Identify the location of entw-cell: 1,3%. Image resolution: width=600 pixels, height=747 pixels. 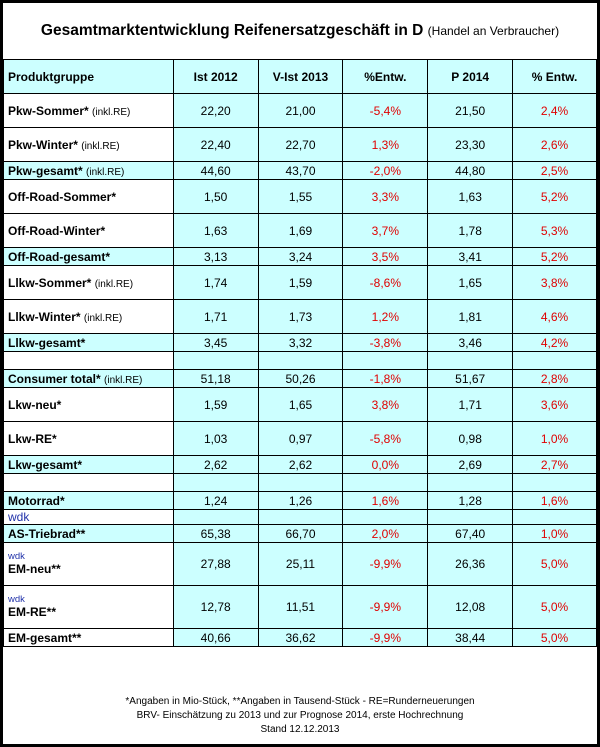
(385, 144).